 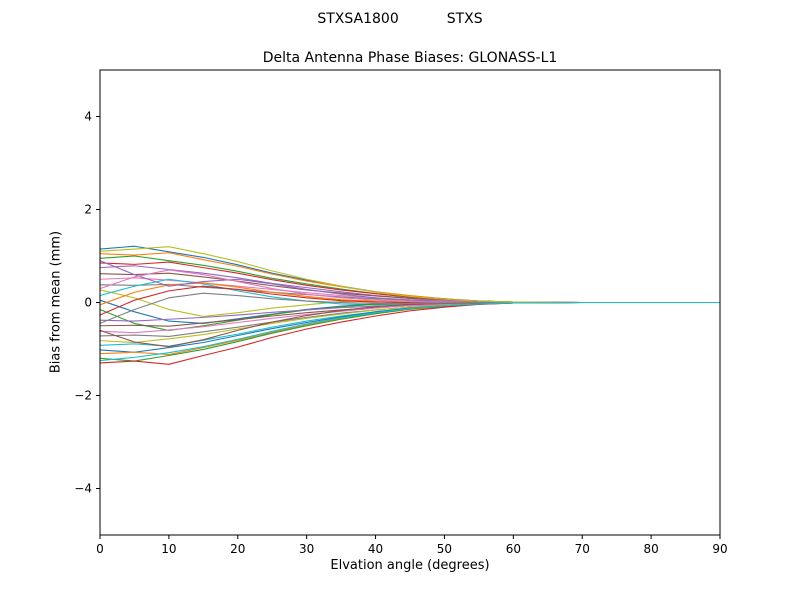 I want to click on y-tick-label: 2, so click(x=88, y=210).